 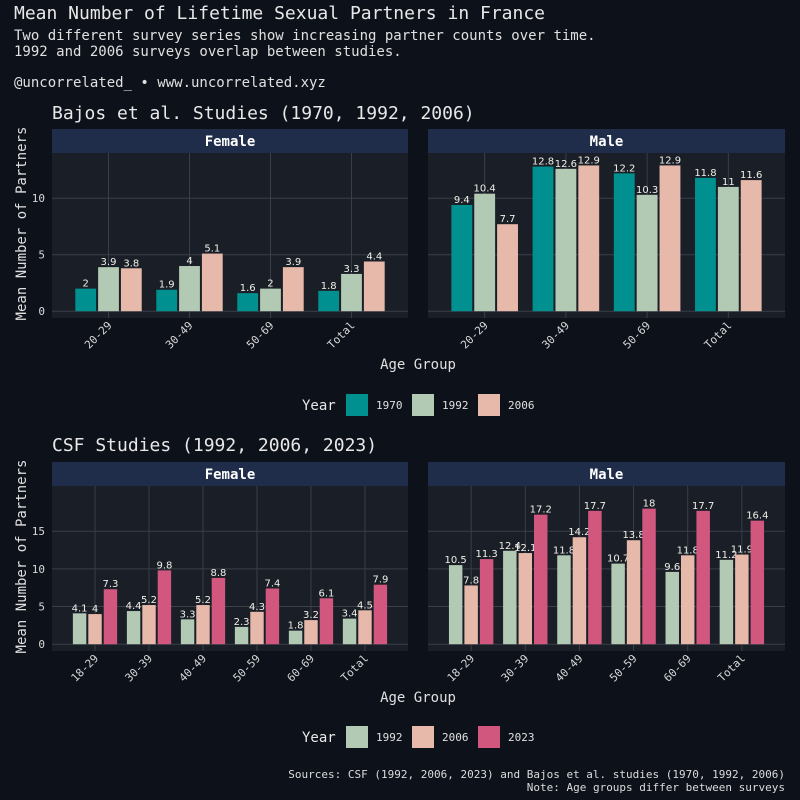 I want to click on data-label: 10.3, so click(x=647, y=190).